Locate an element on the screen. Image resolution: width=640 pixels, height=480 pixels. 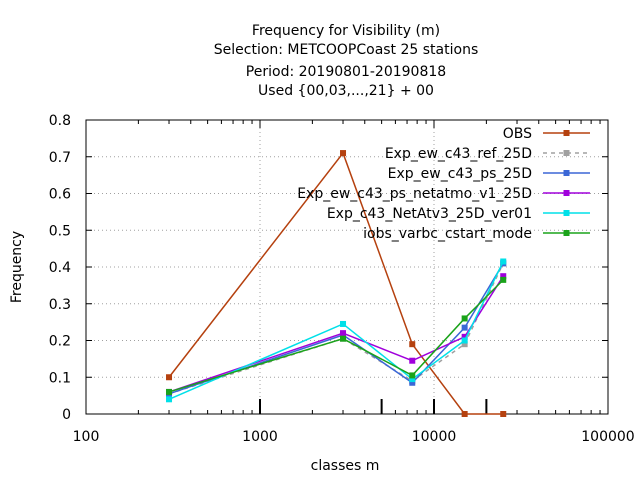
x-tick-label: 100 is located at coordinates (86, 437).